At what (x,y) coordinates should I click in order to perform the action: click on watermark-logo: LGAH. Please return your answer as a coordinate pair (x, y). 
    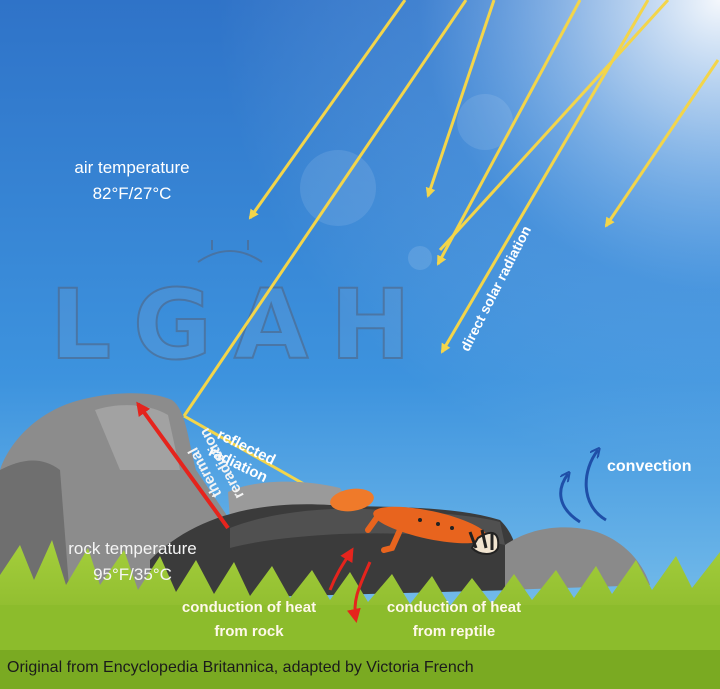
    Looking at the image, I should click on (241, 311).